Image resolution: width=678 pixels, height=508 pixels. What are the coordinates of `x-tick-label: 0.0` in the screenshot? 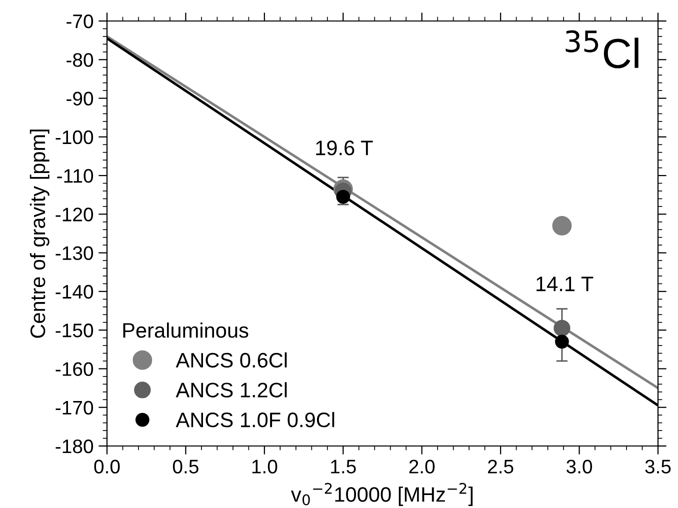 It's located at (107, 467).